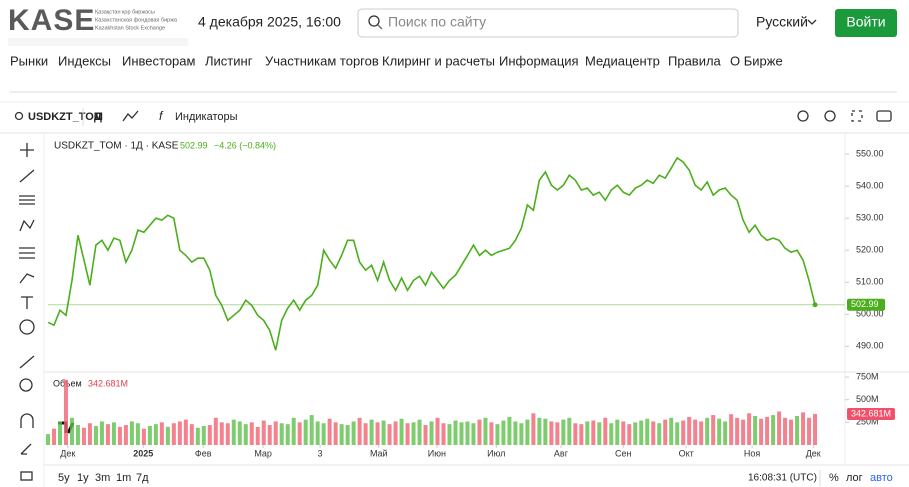 This screenshot has height=487, width=909. I want to click on tagline: Казахстанская фондовая биржа, so click(136, 20).